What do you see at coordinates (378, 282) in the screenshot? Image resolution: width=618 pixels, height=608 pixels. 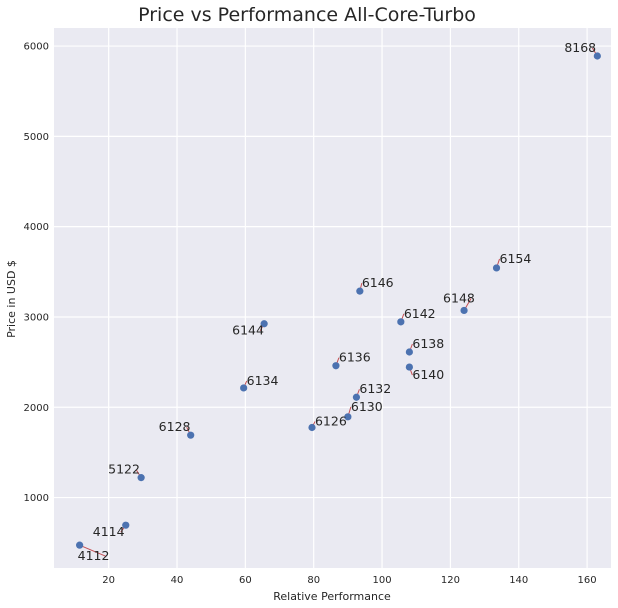 I see `point-label: 6146` at bounding box center [378, 282].